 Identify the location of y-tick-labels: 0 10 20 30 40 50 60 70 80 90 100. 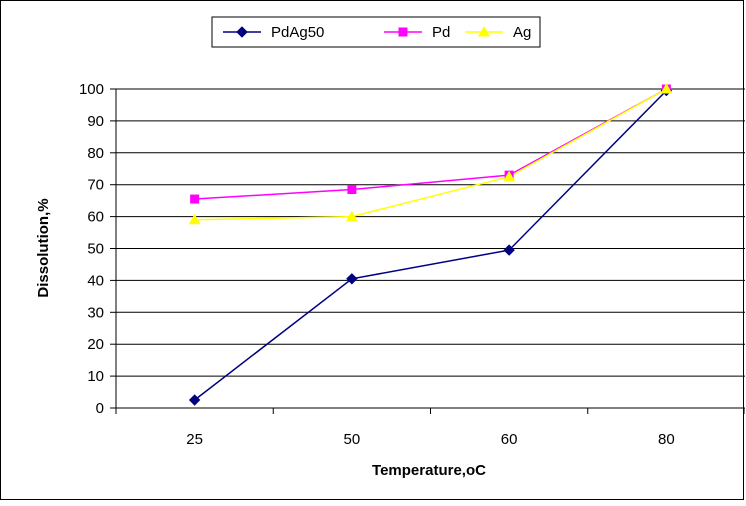
(91, 249).